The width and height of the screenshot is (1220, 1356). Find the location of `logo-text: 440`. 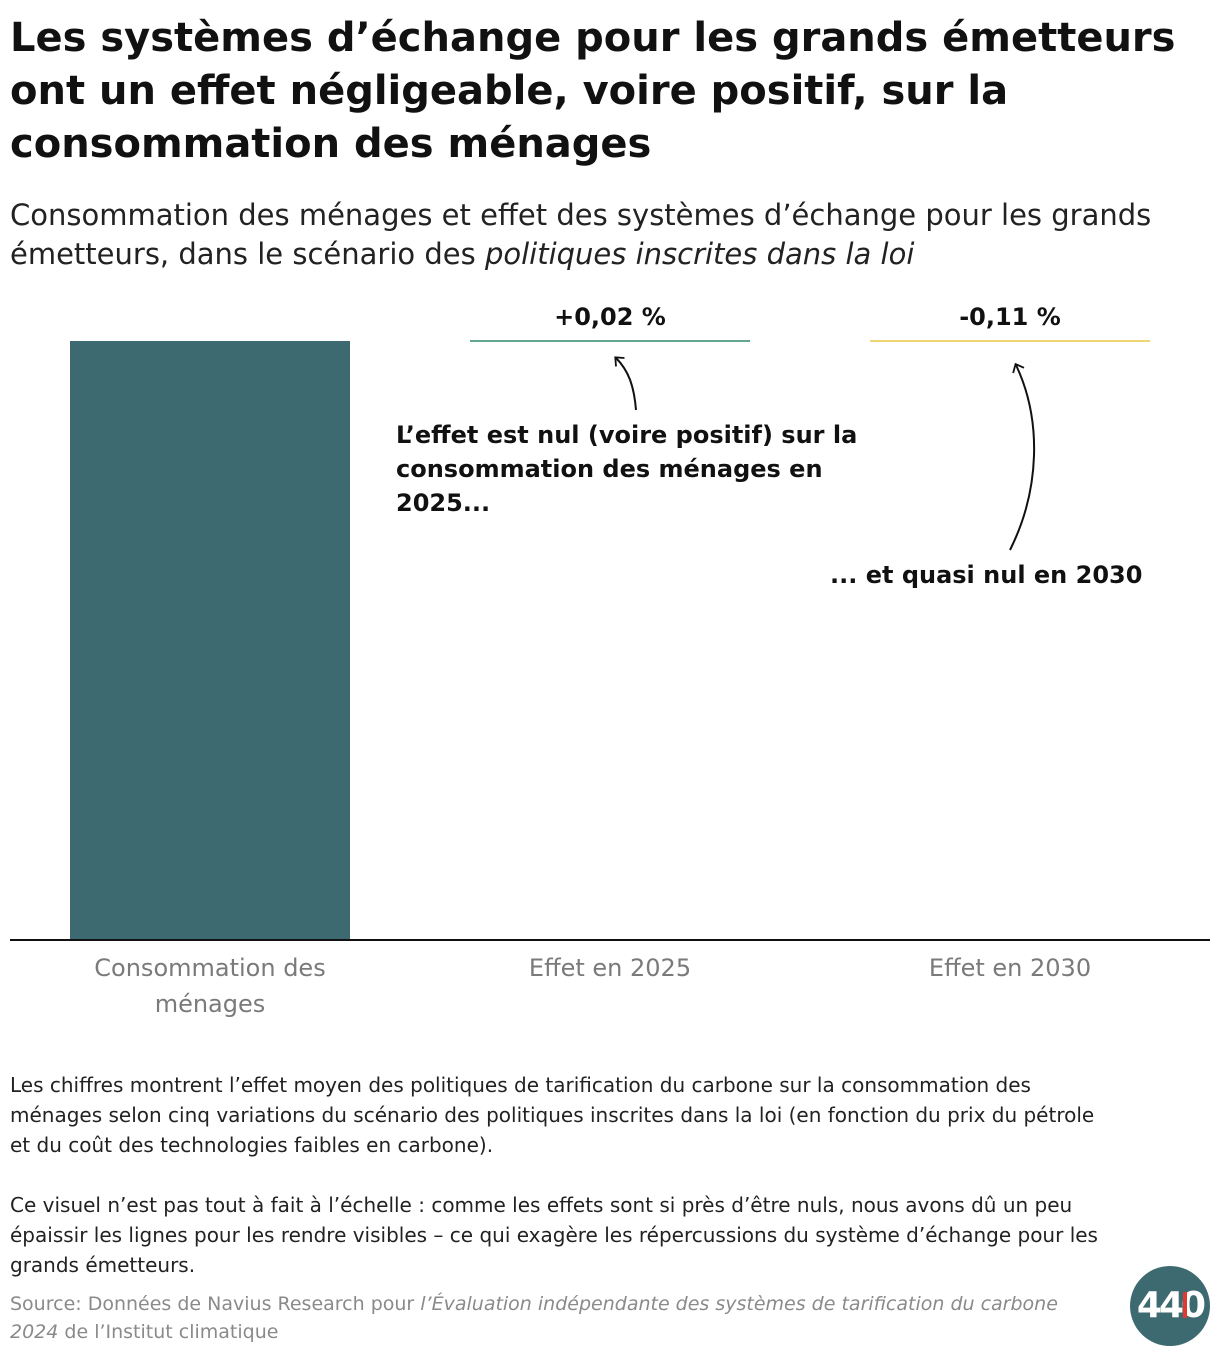

logo-text: 440 is located at coordinates (1171, 1305).